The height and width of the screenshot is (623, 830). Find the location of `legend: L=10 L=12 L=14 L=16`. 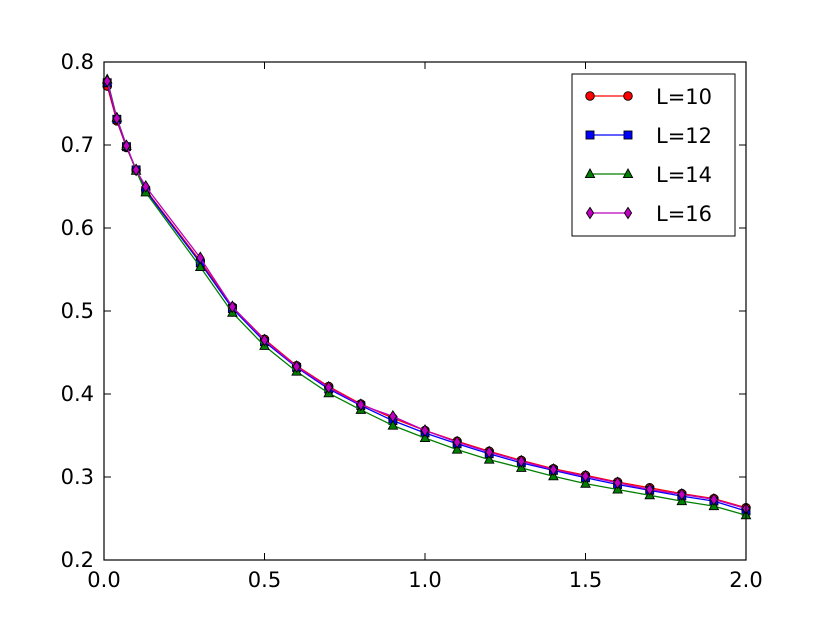

legend: L=10 L=12 L=14 L=16 is located at coordinates (653, 155).